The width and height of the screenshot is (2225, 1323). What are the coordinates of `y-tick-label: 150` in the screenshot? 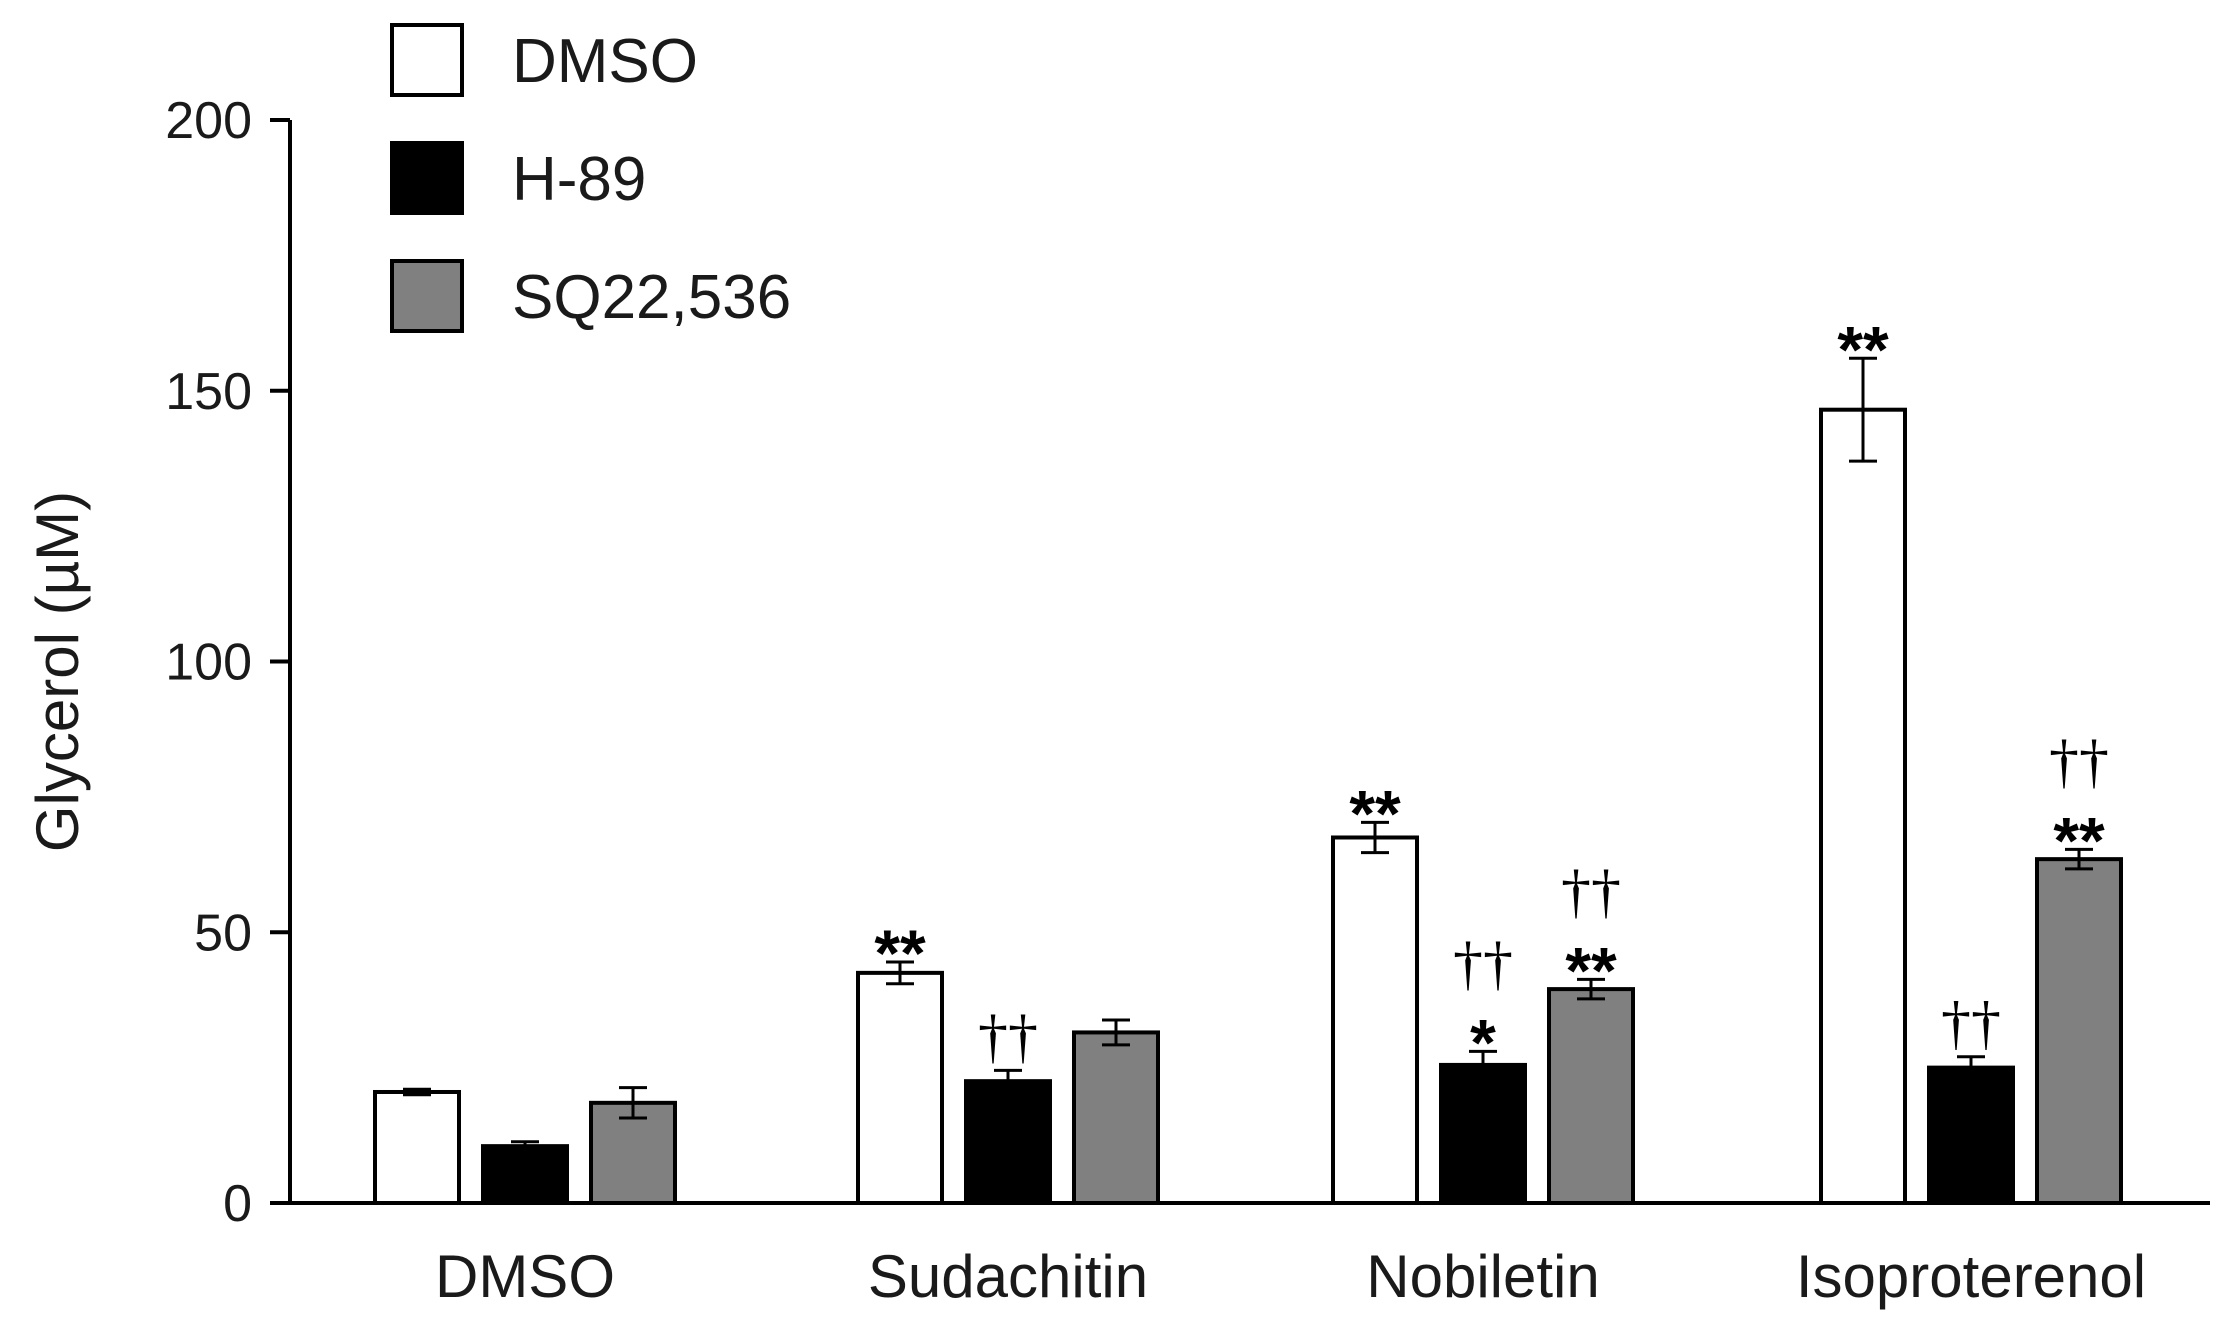 It's located at (208, 392).